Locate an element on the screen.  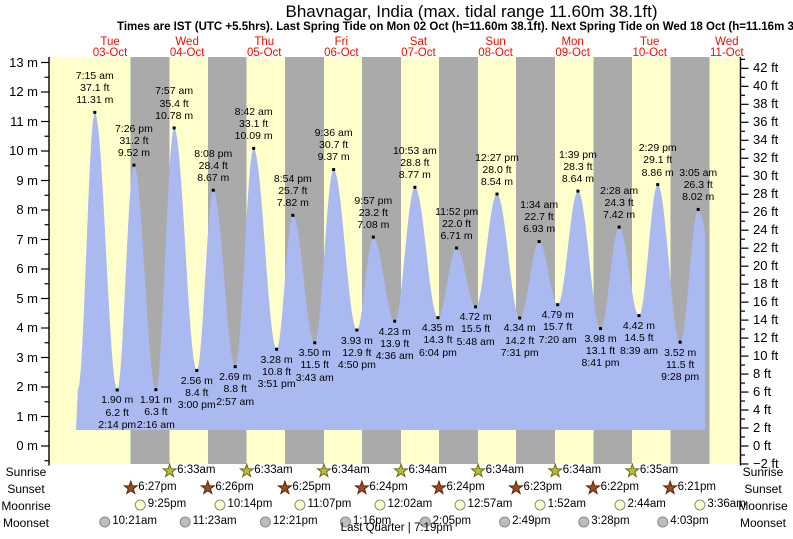
y-axis-label-right: 42 ft is located at coordinates (766, 68).